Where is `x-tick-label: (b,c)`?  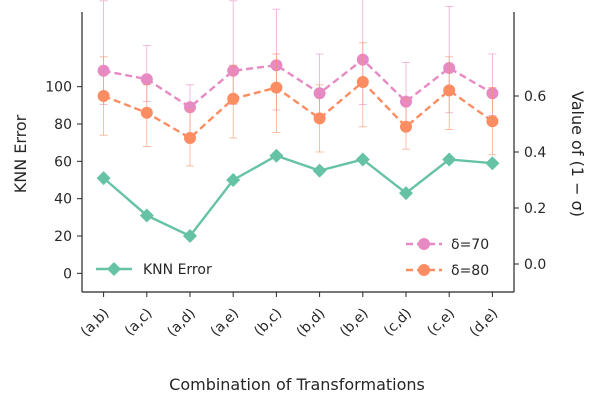
x-tick-label: (b,c) is located at coordinates (268, 323).